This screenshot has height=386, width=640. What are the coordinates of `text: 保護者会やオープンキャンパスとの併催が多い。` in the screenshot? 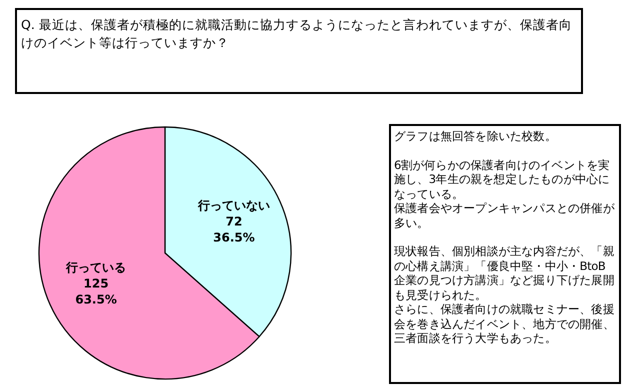 It's located at (505, 215).